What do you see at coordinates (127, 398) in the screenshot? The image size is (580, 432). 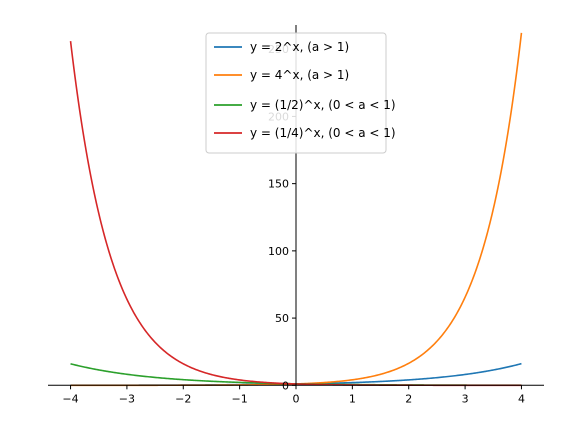 I see `x-tick-label: −3` at bounding box center [127, 398].